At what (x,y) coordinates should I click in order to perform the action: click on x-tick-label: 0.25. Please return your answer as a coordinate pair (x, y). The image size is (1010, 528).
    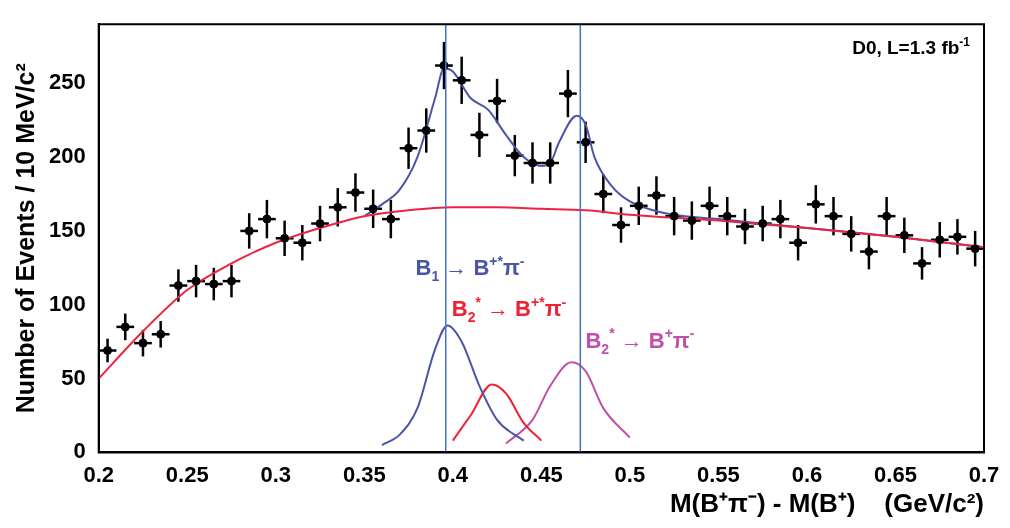
    Looking at the image, I should click on (187, 474).